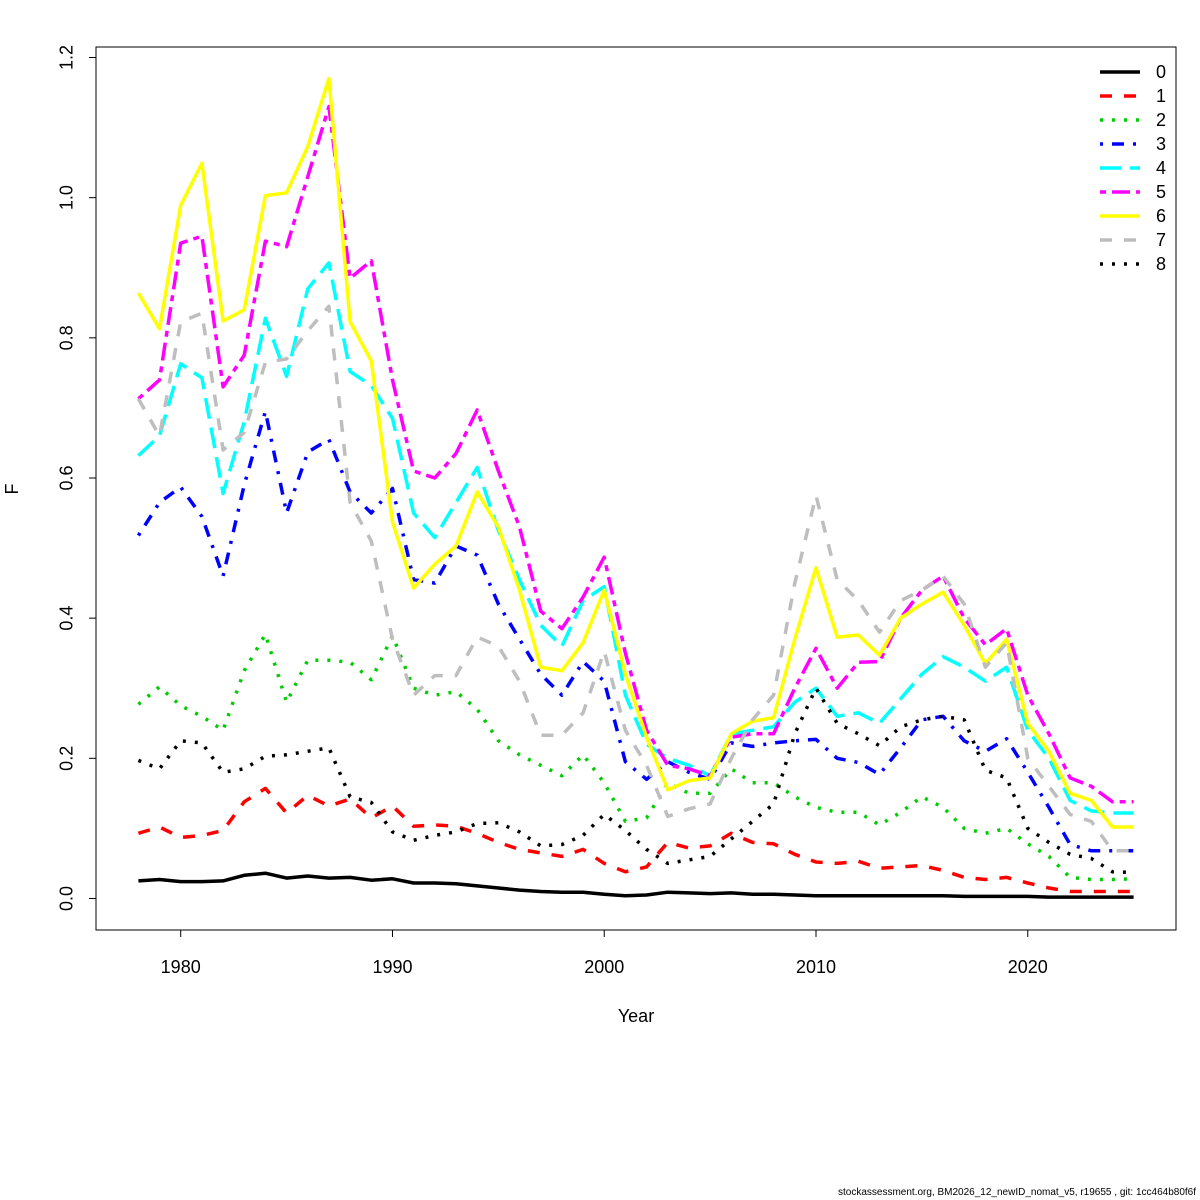  I want to click on y-tick-label: 1.2, so click(67, 57).